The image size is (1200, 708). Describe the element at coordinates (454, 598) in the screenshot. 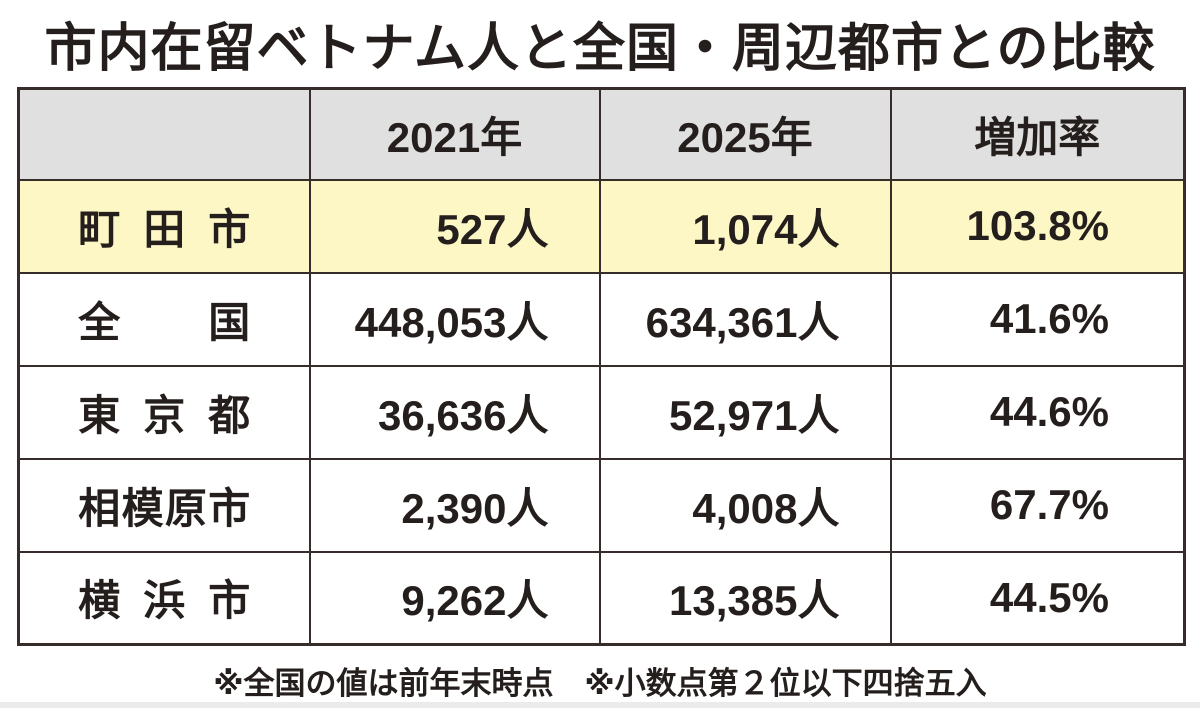

I see `value-2021: 9,262人` at that location.